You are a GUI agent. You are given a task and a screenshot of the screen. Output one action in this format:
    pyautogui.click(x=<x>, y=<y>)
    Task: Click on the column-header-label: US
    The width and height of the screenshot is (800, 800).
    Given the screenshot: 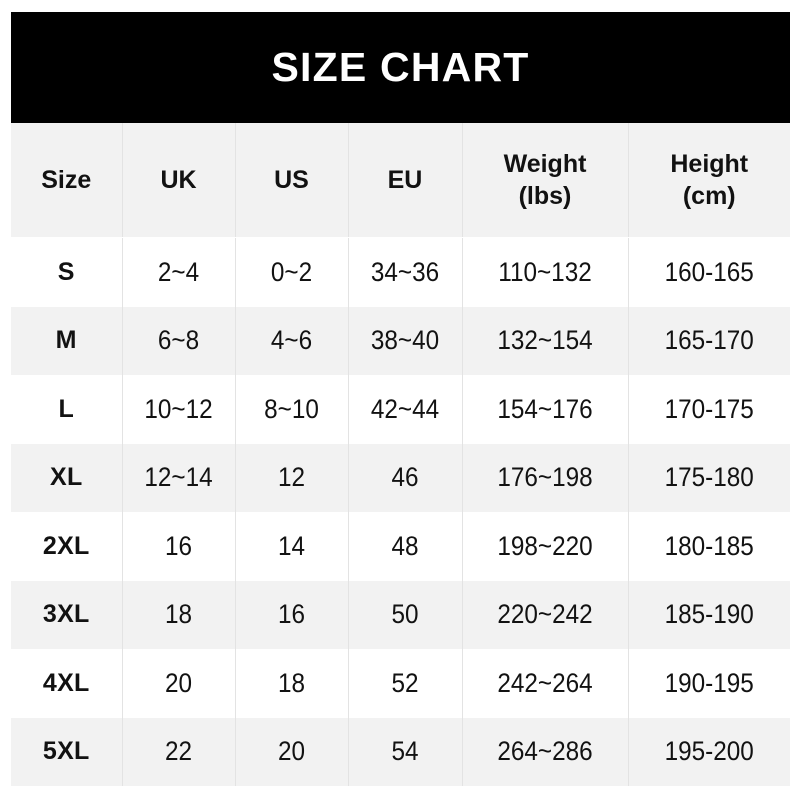 What is the action you would take?
    pyautogui.click(x=291, y=180)
    